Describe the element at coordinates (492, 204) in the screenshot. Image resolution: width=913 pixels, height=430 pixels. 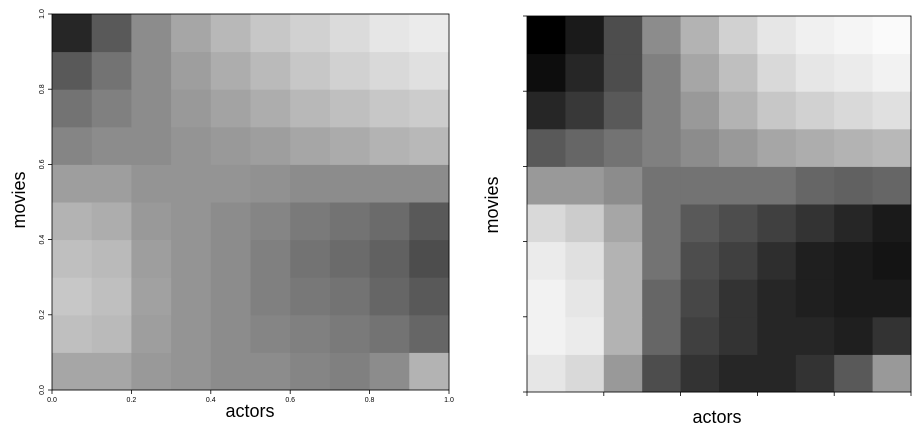
I see `y-axis-label: movies` at that location.